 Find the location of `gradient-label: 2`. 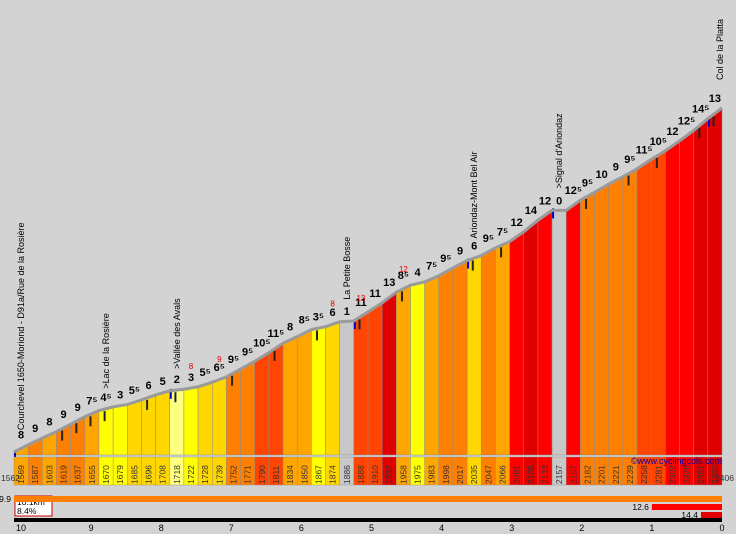

gradient-label: 2 is located at coordinates (177, 380).